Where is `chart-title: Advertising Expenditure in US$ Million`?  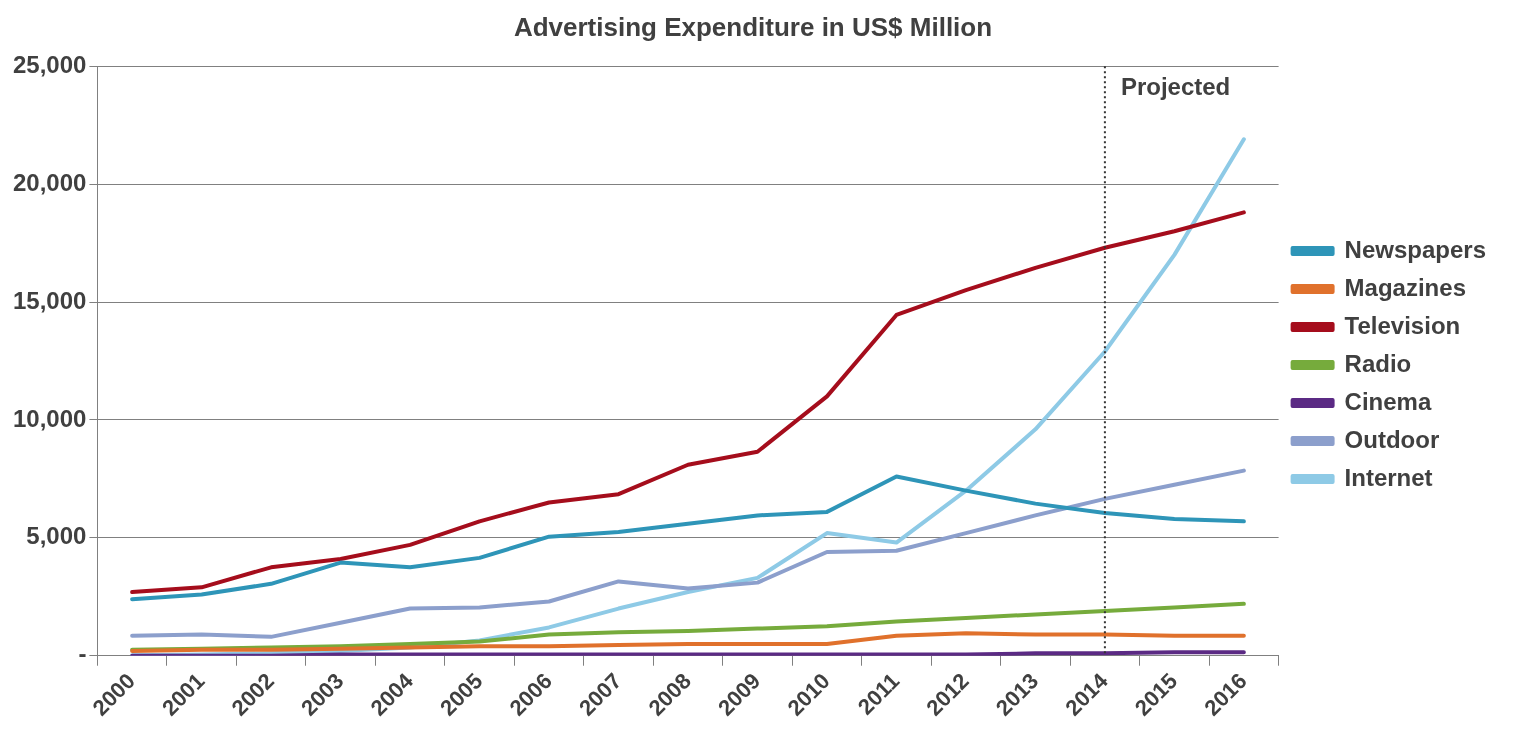
chart-title: Advertising Expenditure in US$ Million is located at coordinates (753, 26).